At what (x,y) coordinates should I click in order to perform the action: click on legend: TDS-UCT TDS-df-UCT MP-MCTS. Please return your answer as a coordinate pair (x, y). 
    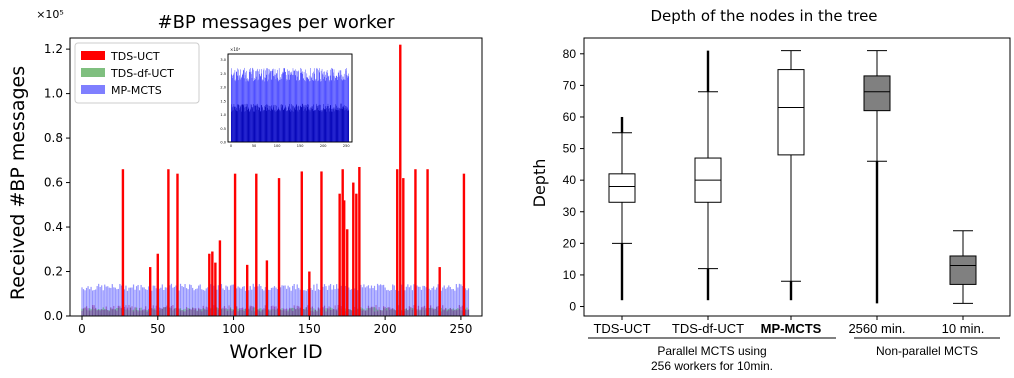
    Looking at the image, I should click on (137, 73).